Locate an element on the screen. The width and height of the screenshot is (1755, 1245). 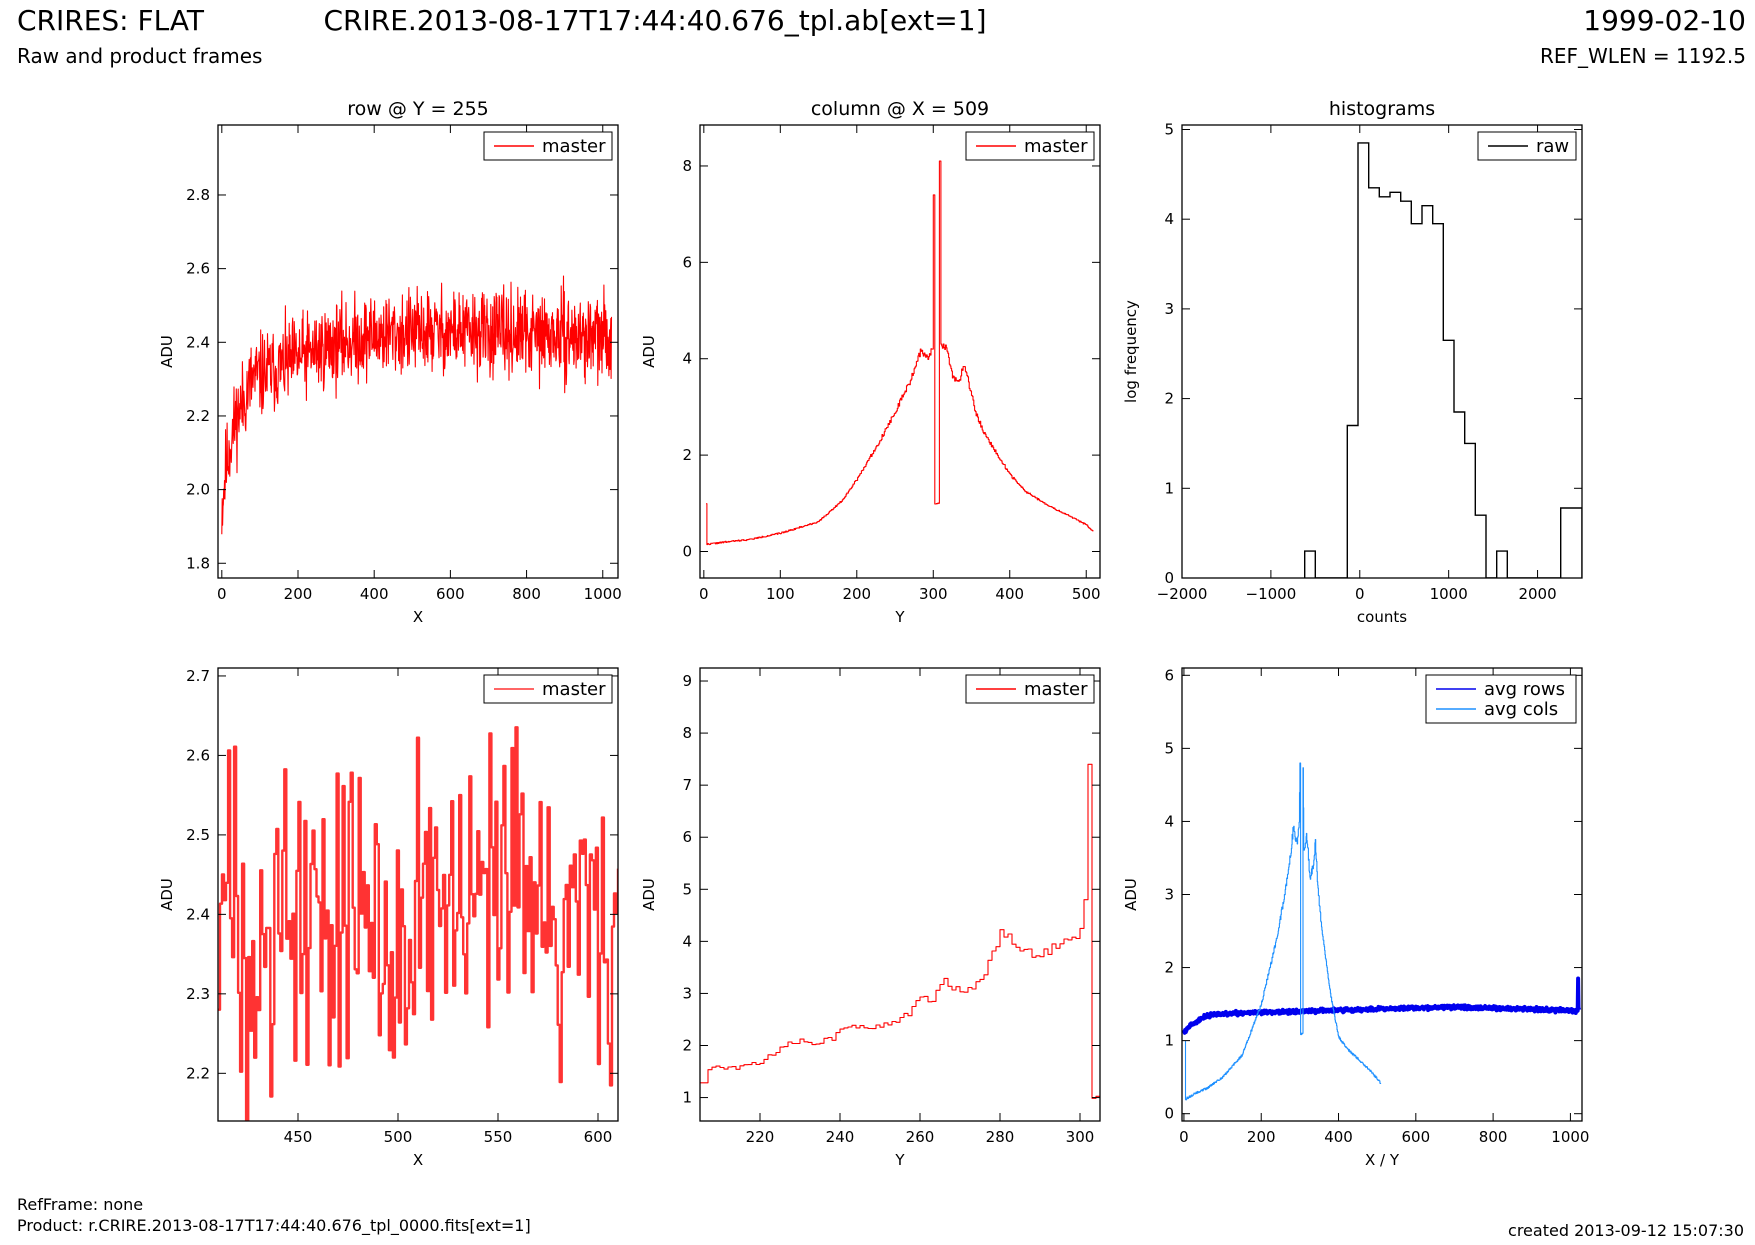
subtitle: Raw and product frames is located at coordinates (140, 56).